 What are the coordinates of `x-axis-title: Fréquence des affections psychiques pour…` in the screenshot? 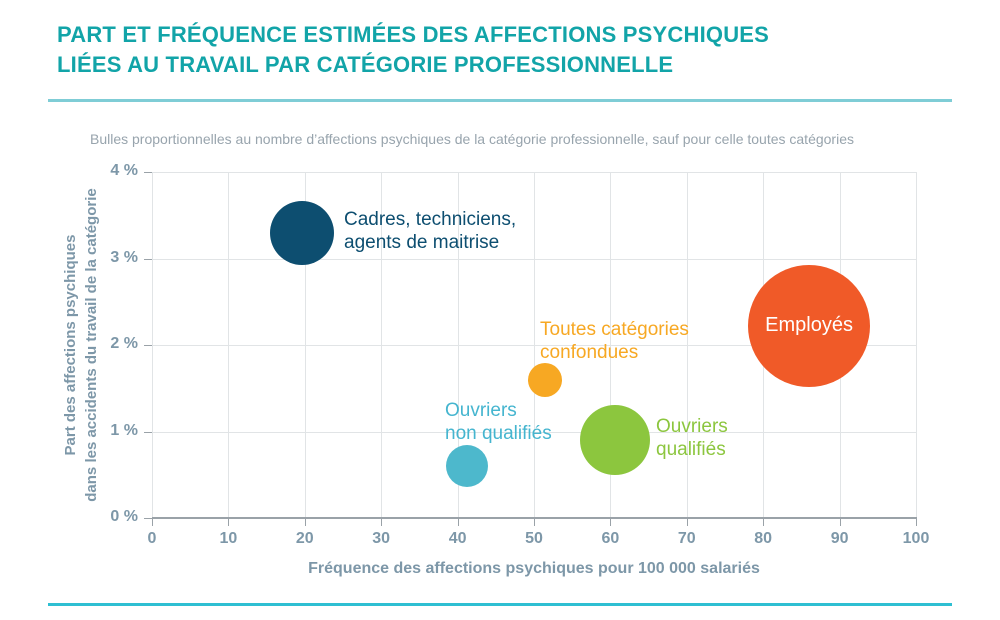 It's located at (534, 568).